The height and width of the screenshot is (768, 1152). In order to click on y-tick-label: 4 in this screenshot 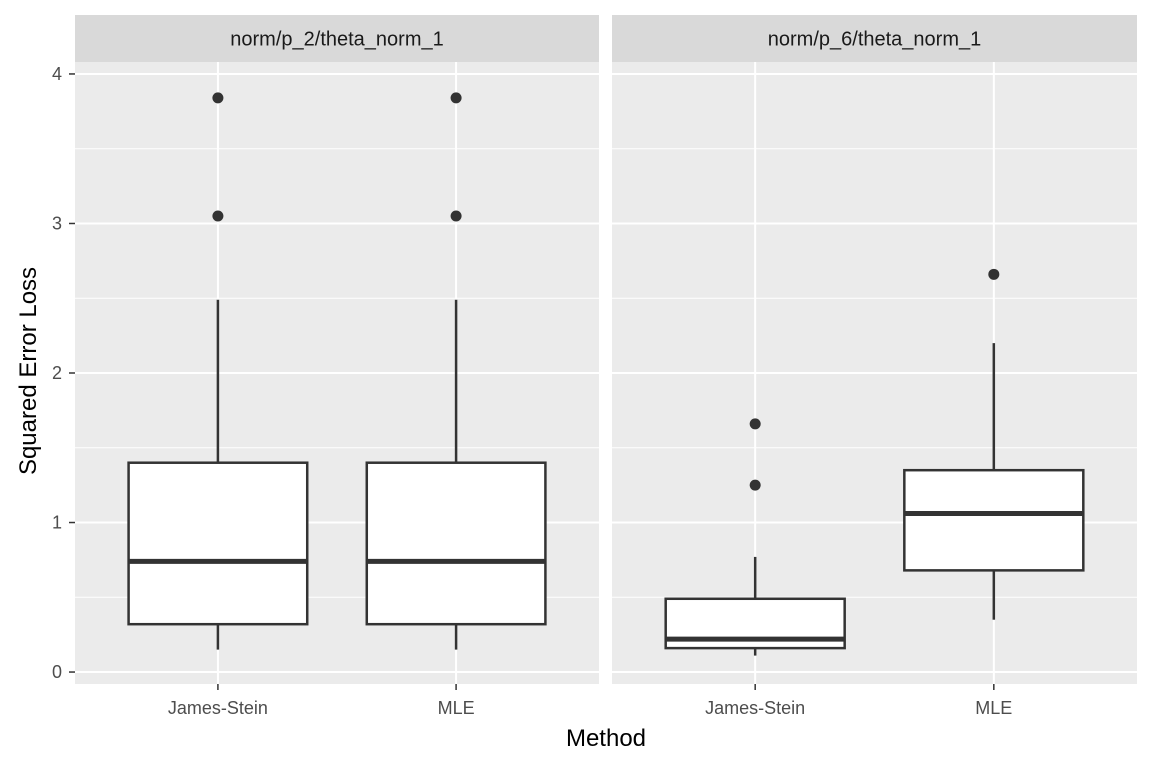, I will do `click(57, 74)`.